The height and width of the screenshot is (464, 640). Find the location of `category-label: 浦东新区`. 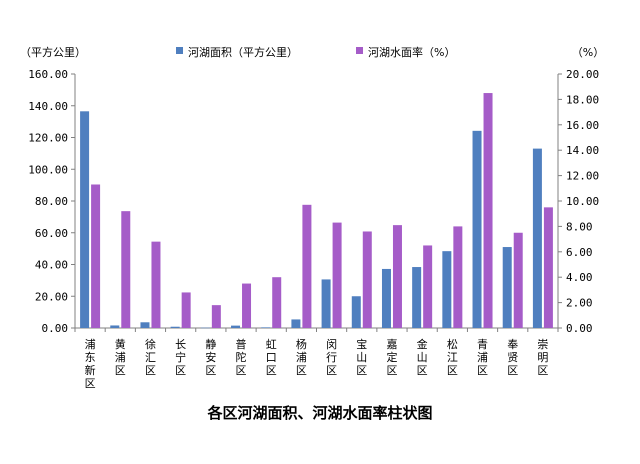

category-label: 浦东新区 is located at coordinates (90, 364).